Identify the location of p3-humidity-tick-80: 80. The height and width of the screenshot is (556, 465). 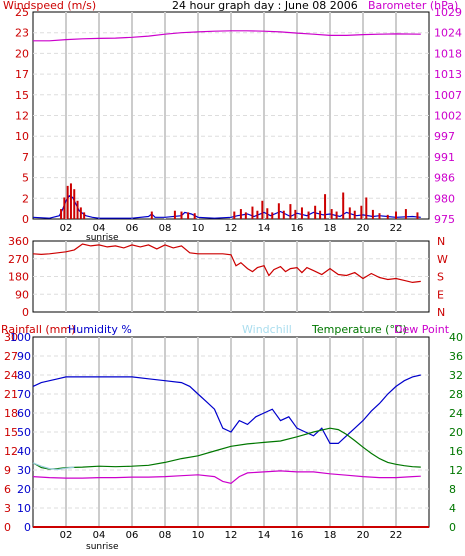
(24, 375).